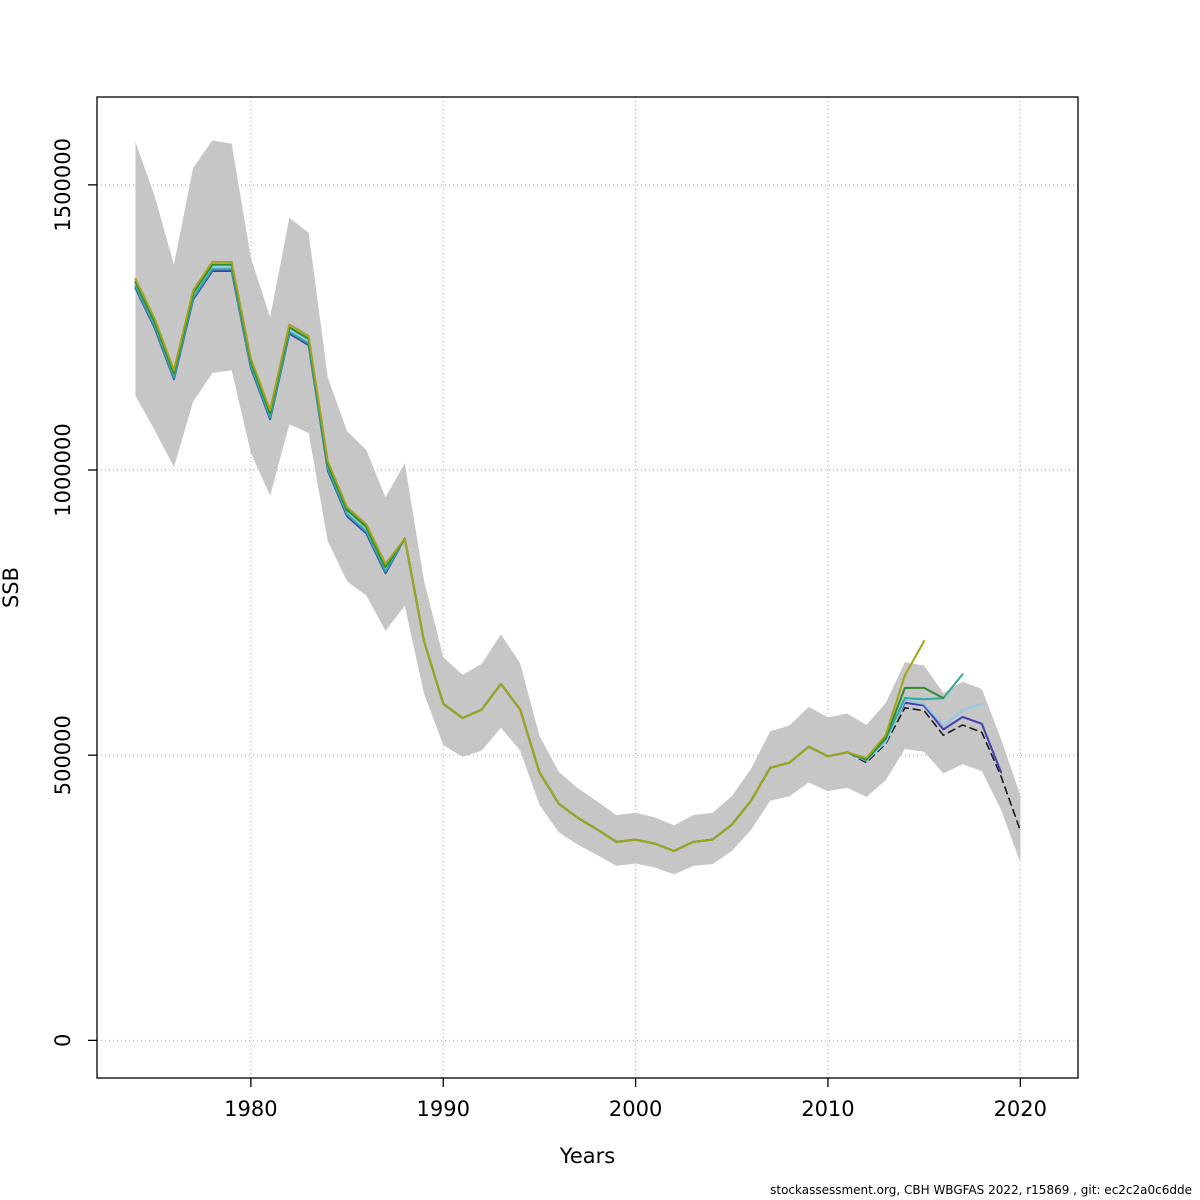  Describe the element at coordinates (63, 185) in the screenshot. I see `y-tick-label: 1500000` at that location.